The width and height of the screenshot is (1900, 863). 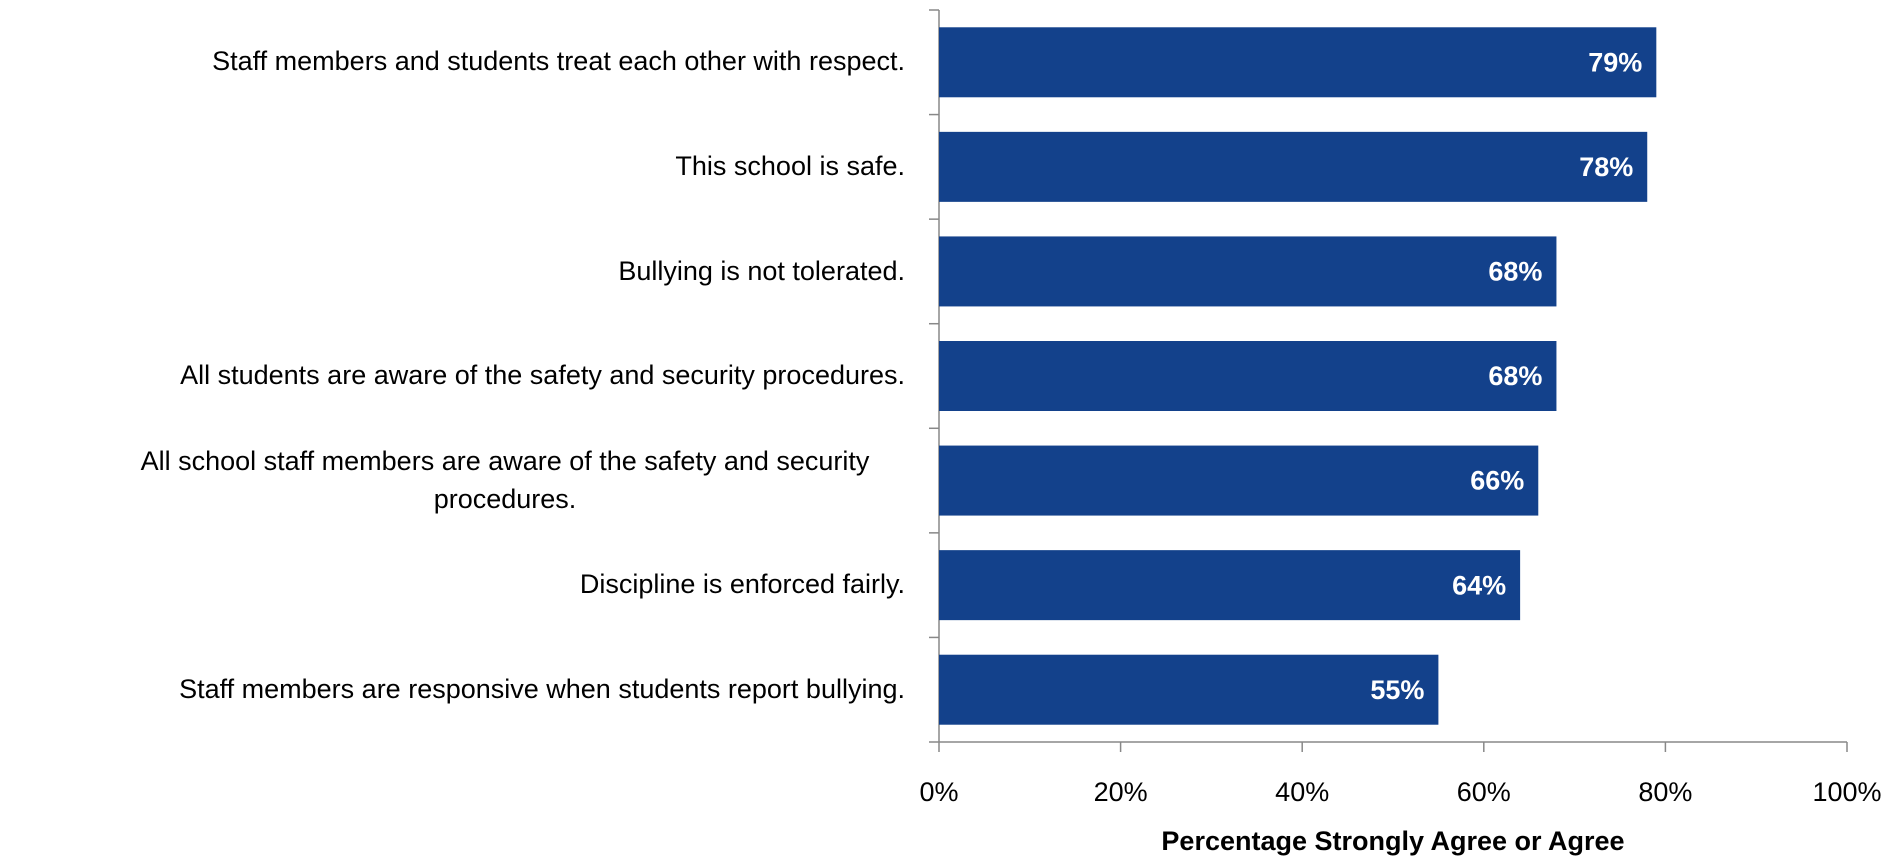 I want to click on x-axis-title: Percentage Strongly Agree or Agree, so click(x=1392, y=841).